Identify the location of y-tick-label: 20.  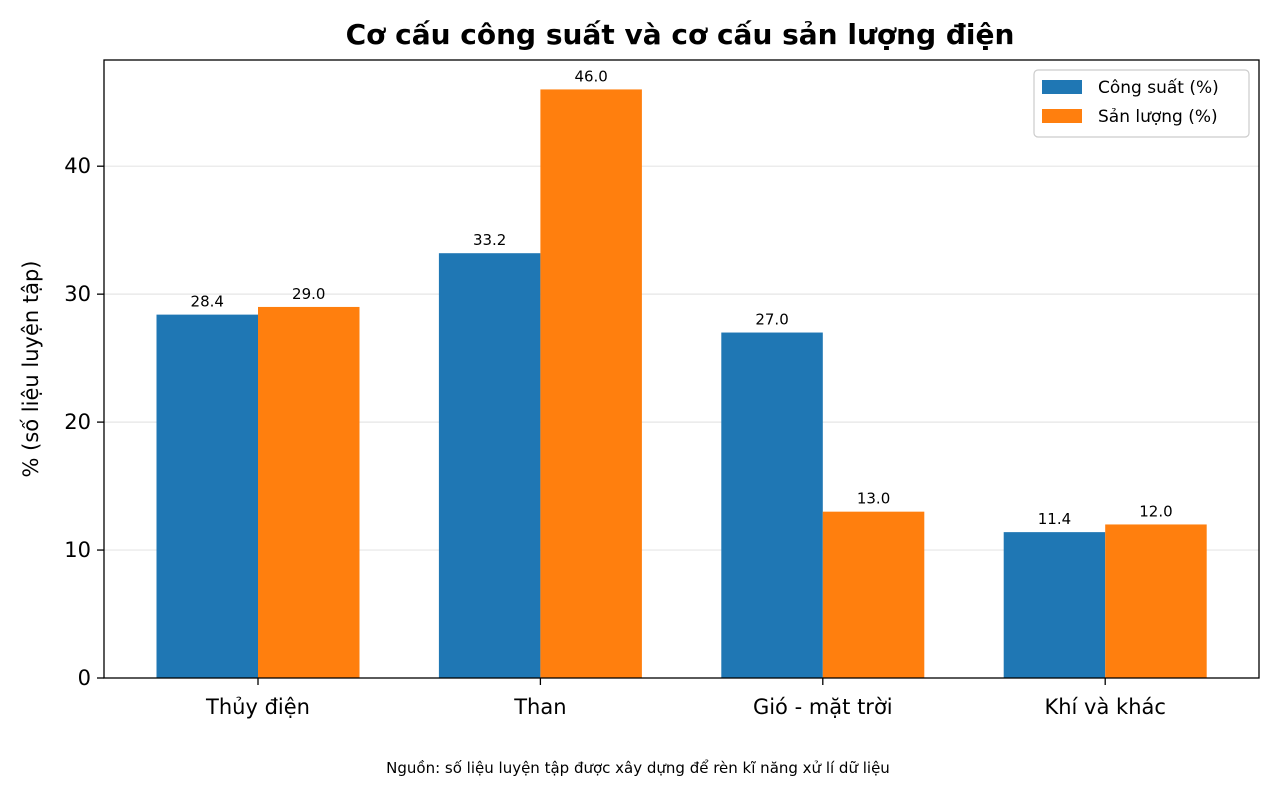
(77, 422).